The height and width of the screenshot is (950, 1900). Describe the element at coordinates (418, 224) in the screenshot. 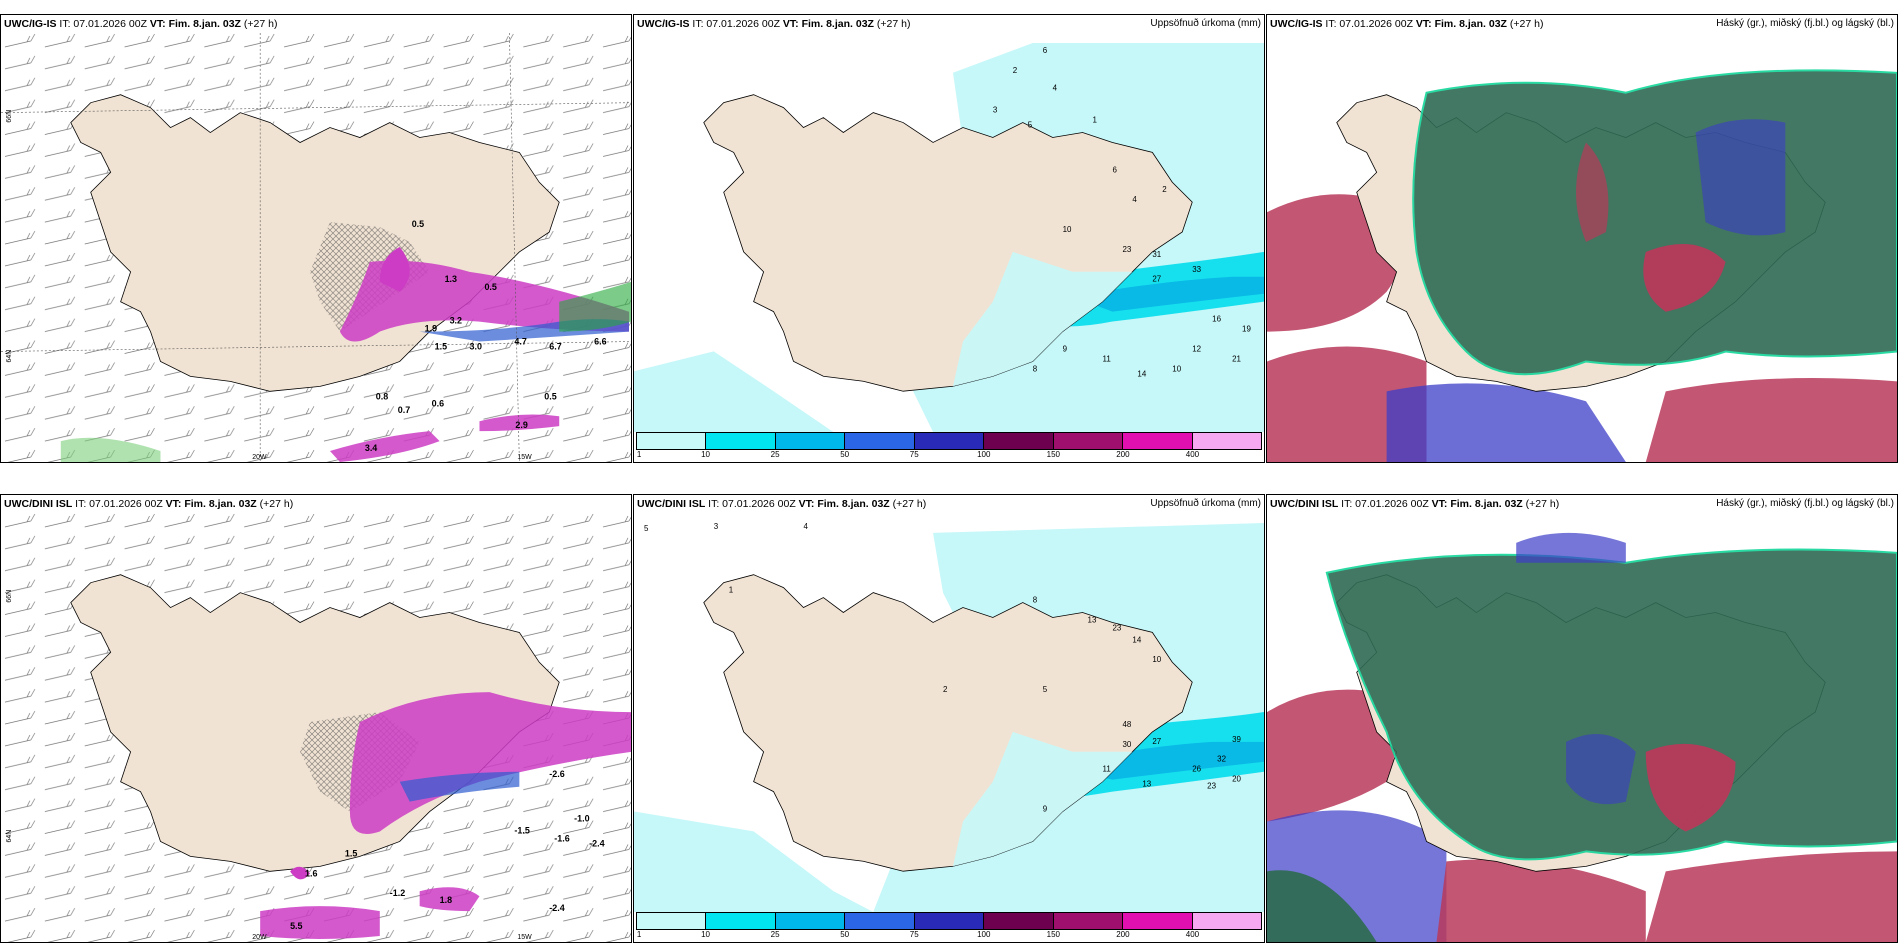

I see `svg-text: 0.5` at that location.